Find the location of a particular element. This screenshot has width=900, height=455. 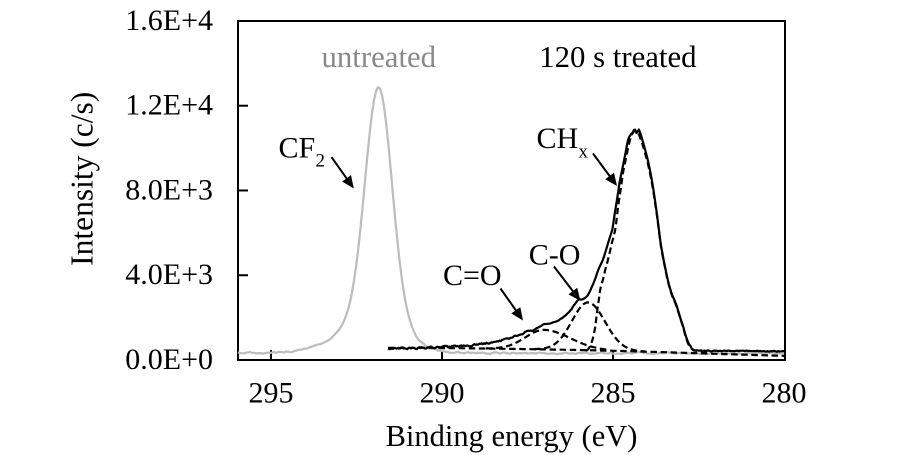

svg-text: 0.0E+0 is located at coordinates (169, 359).